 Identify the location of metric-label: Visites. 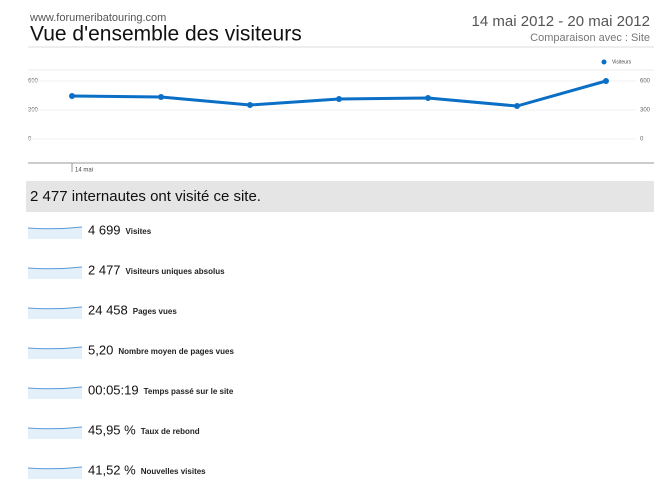
(139, 231).